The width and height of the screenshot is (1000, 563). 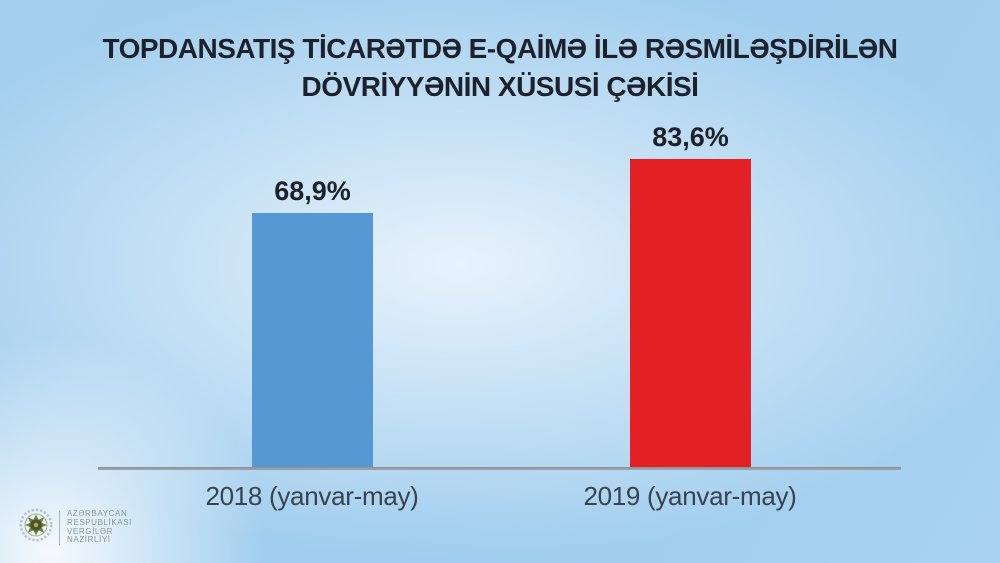 What do you see at coordinates (500, 86) in the screenshot?
I see `chart-title-line-2: DÖVRİYYƏNİN XÜSUSİ ÇƏKİSİ` at bounding box center [500, 86].